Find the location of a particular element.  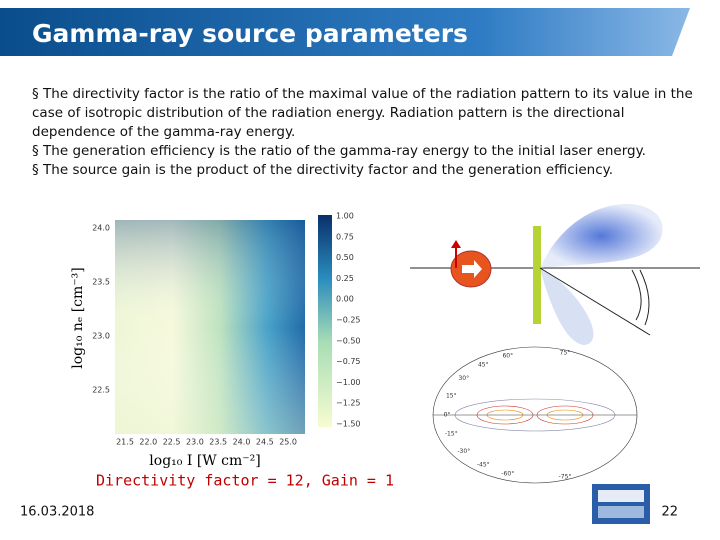

x-tick-label: 23.5 is located at coordinates (218, 442).